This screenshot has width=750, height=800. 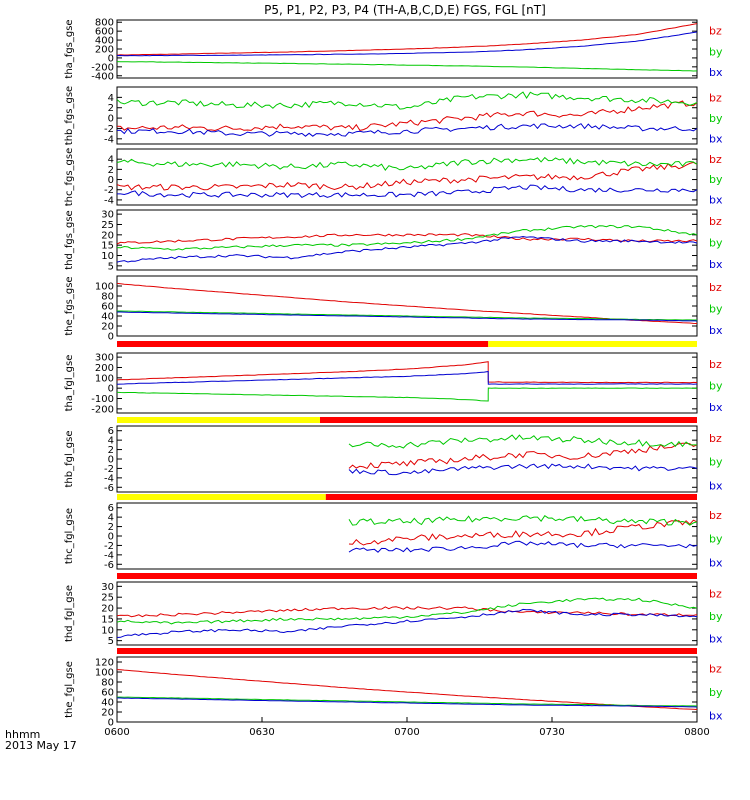 I want to click on y-axis-label: thd_fgs_gse, so click(x=69, y=239).